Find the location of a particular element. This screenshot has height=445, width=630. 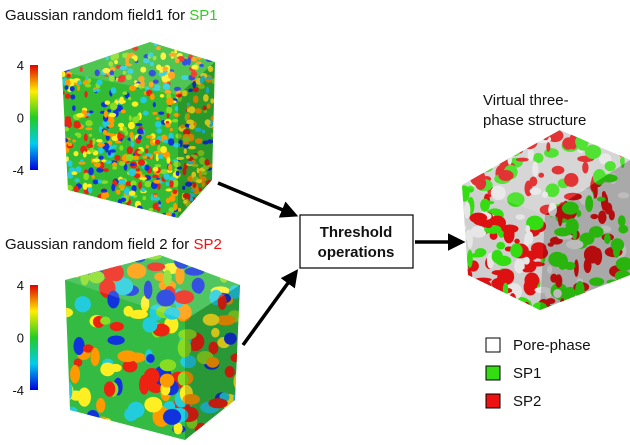

legend-swatch is located at coordinates (493, 401).